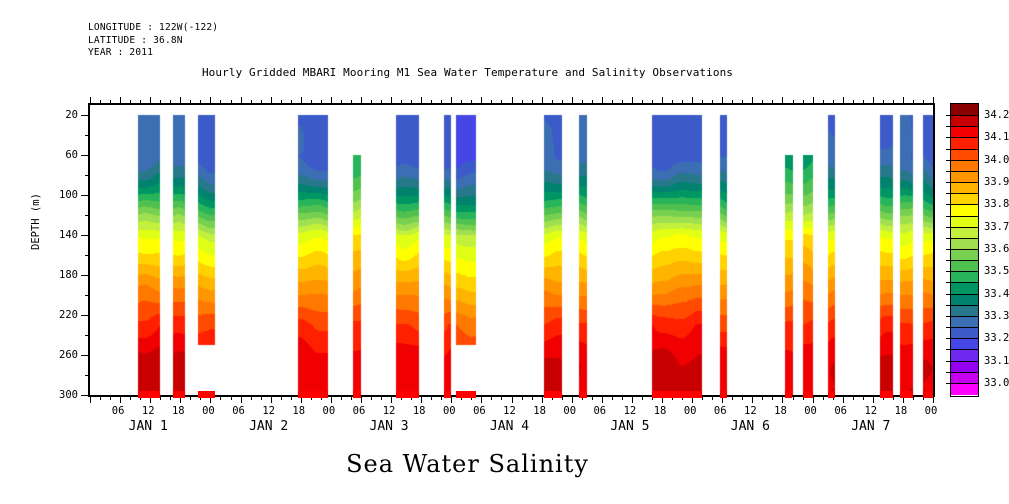 Image resolution: width=1009 pixels, height=504 pixels. What do you see at coordinates (996, 226) in the screenshot?
I see `colorbar-label: 33.75` at bounding box center [996, 226].